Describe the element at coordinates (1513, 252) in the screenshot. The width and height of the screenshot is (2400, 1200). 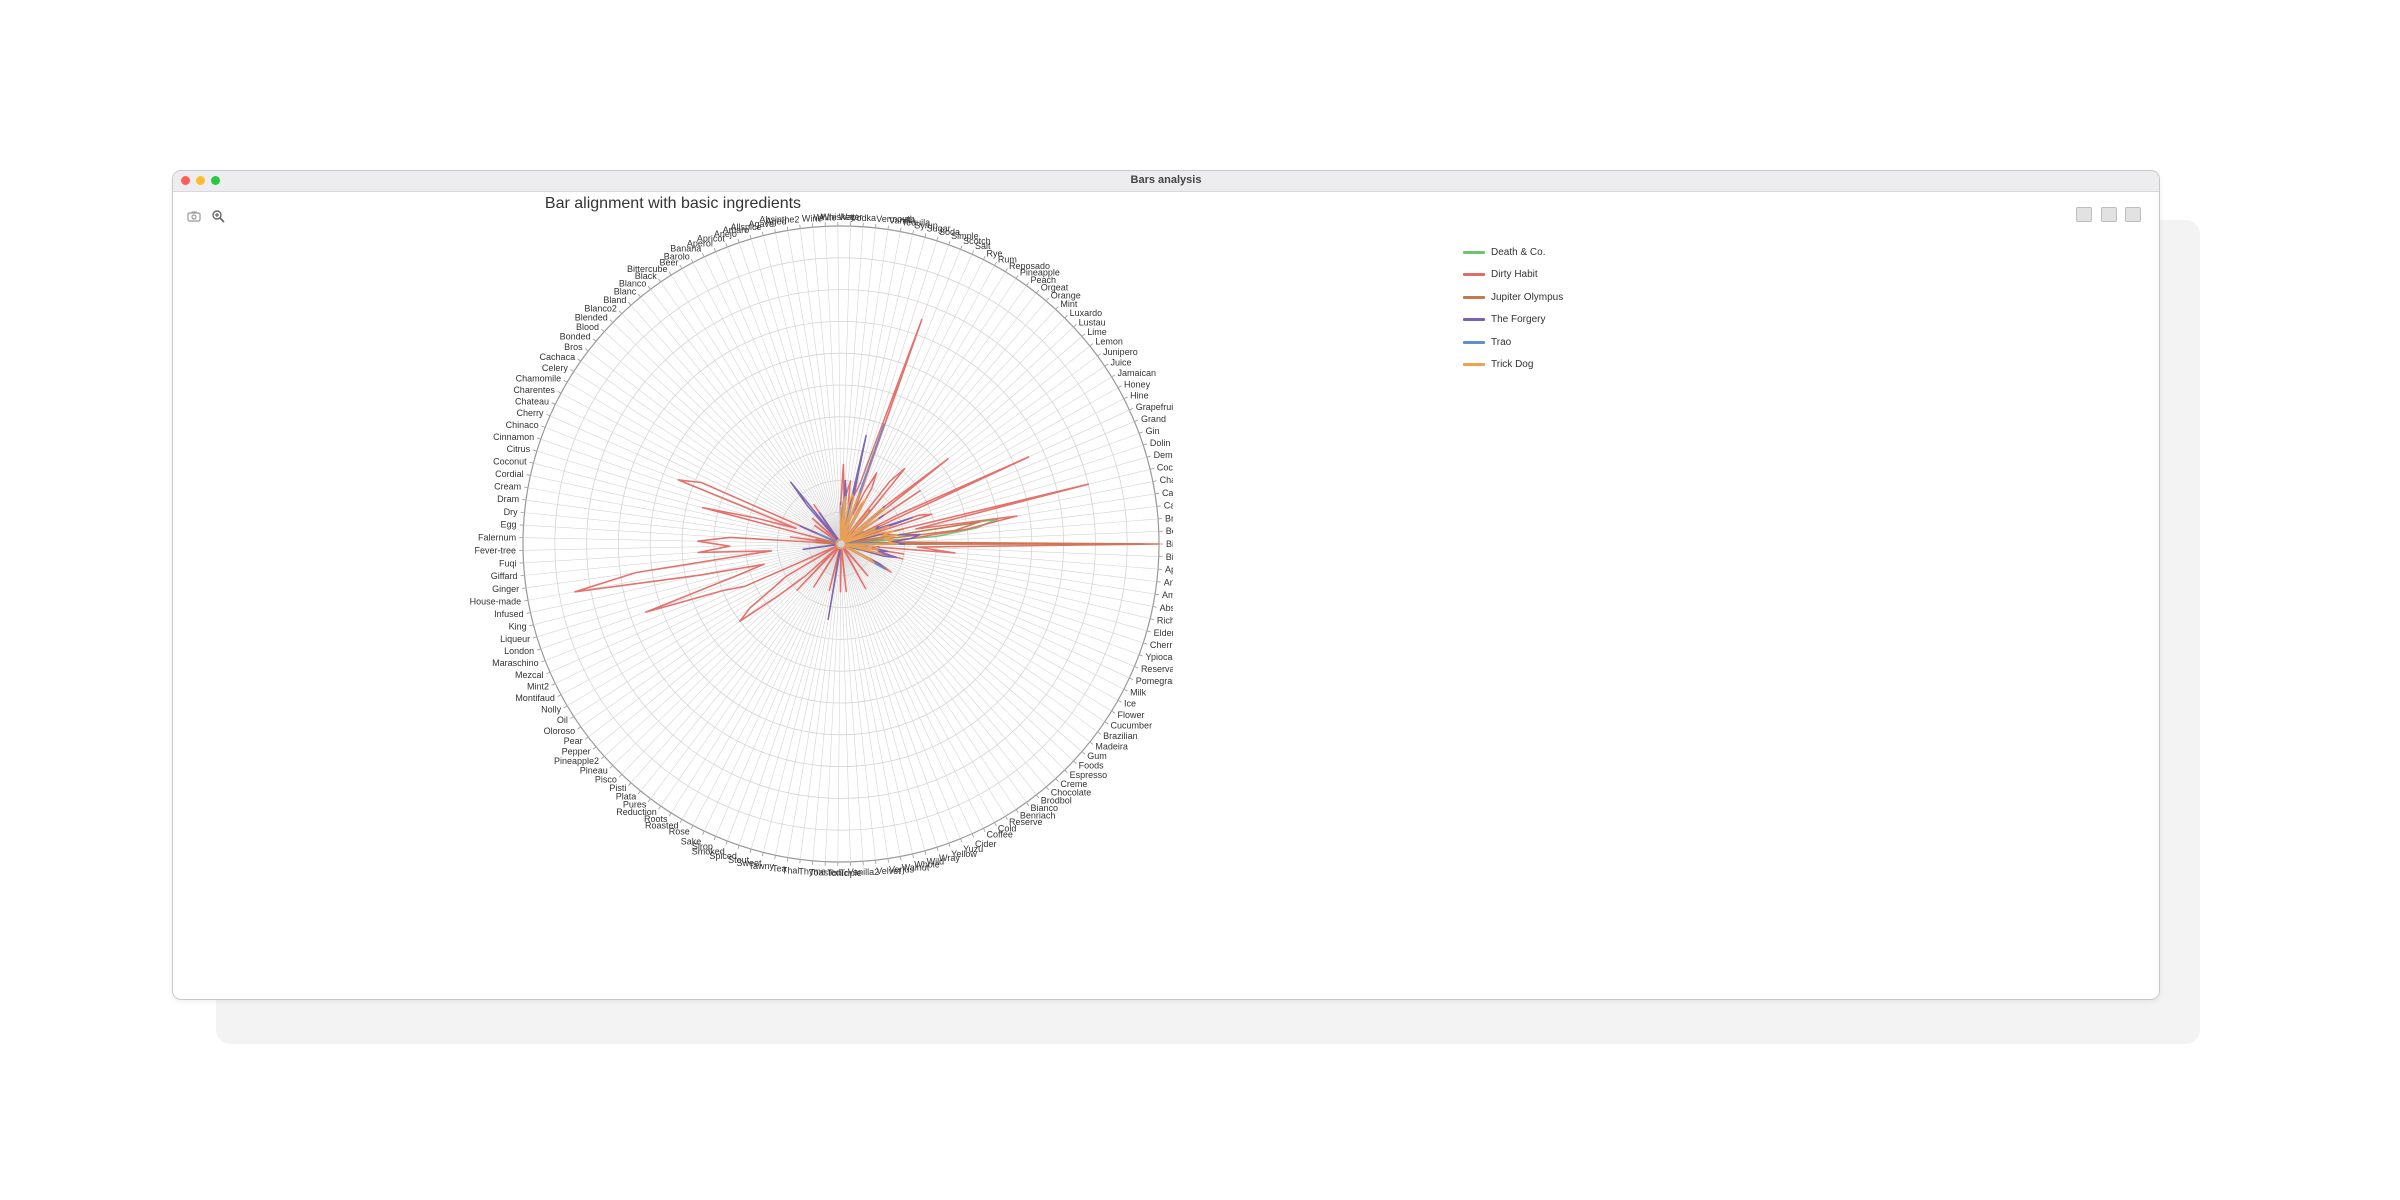
I see `legend-item: Death & Co.` at that location.